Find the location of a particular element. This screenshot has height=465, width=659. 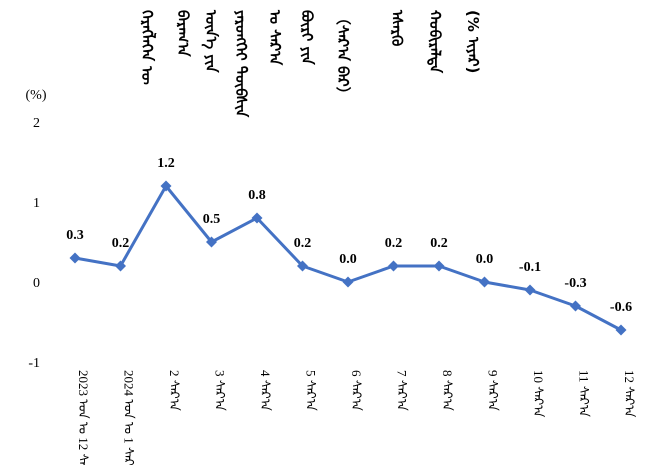

data-label: 0.8 is located at coordinates (257, 195).